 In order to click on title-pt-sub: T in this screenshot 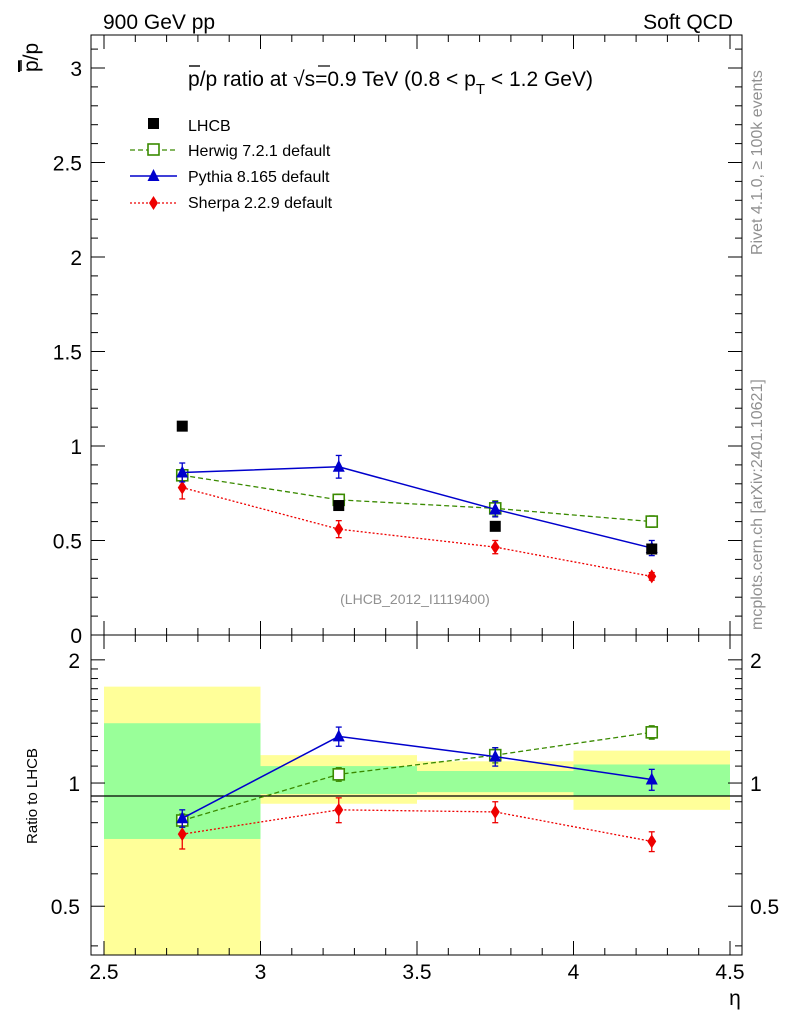, I will do `click(480, 89)`.